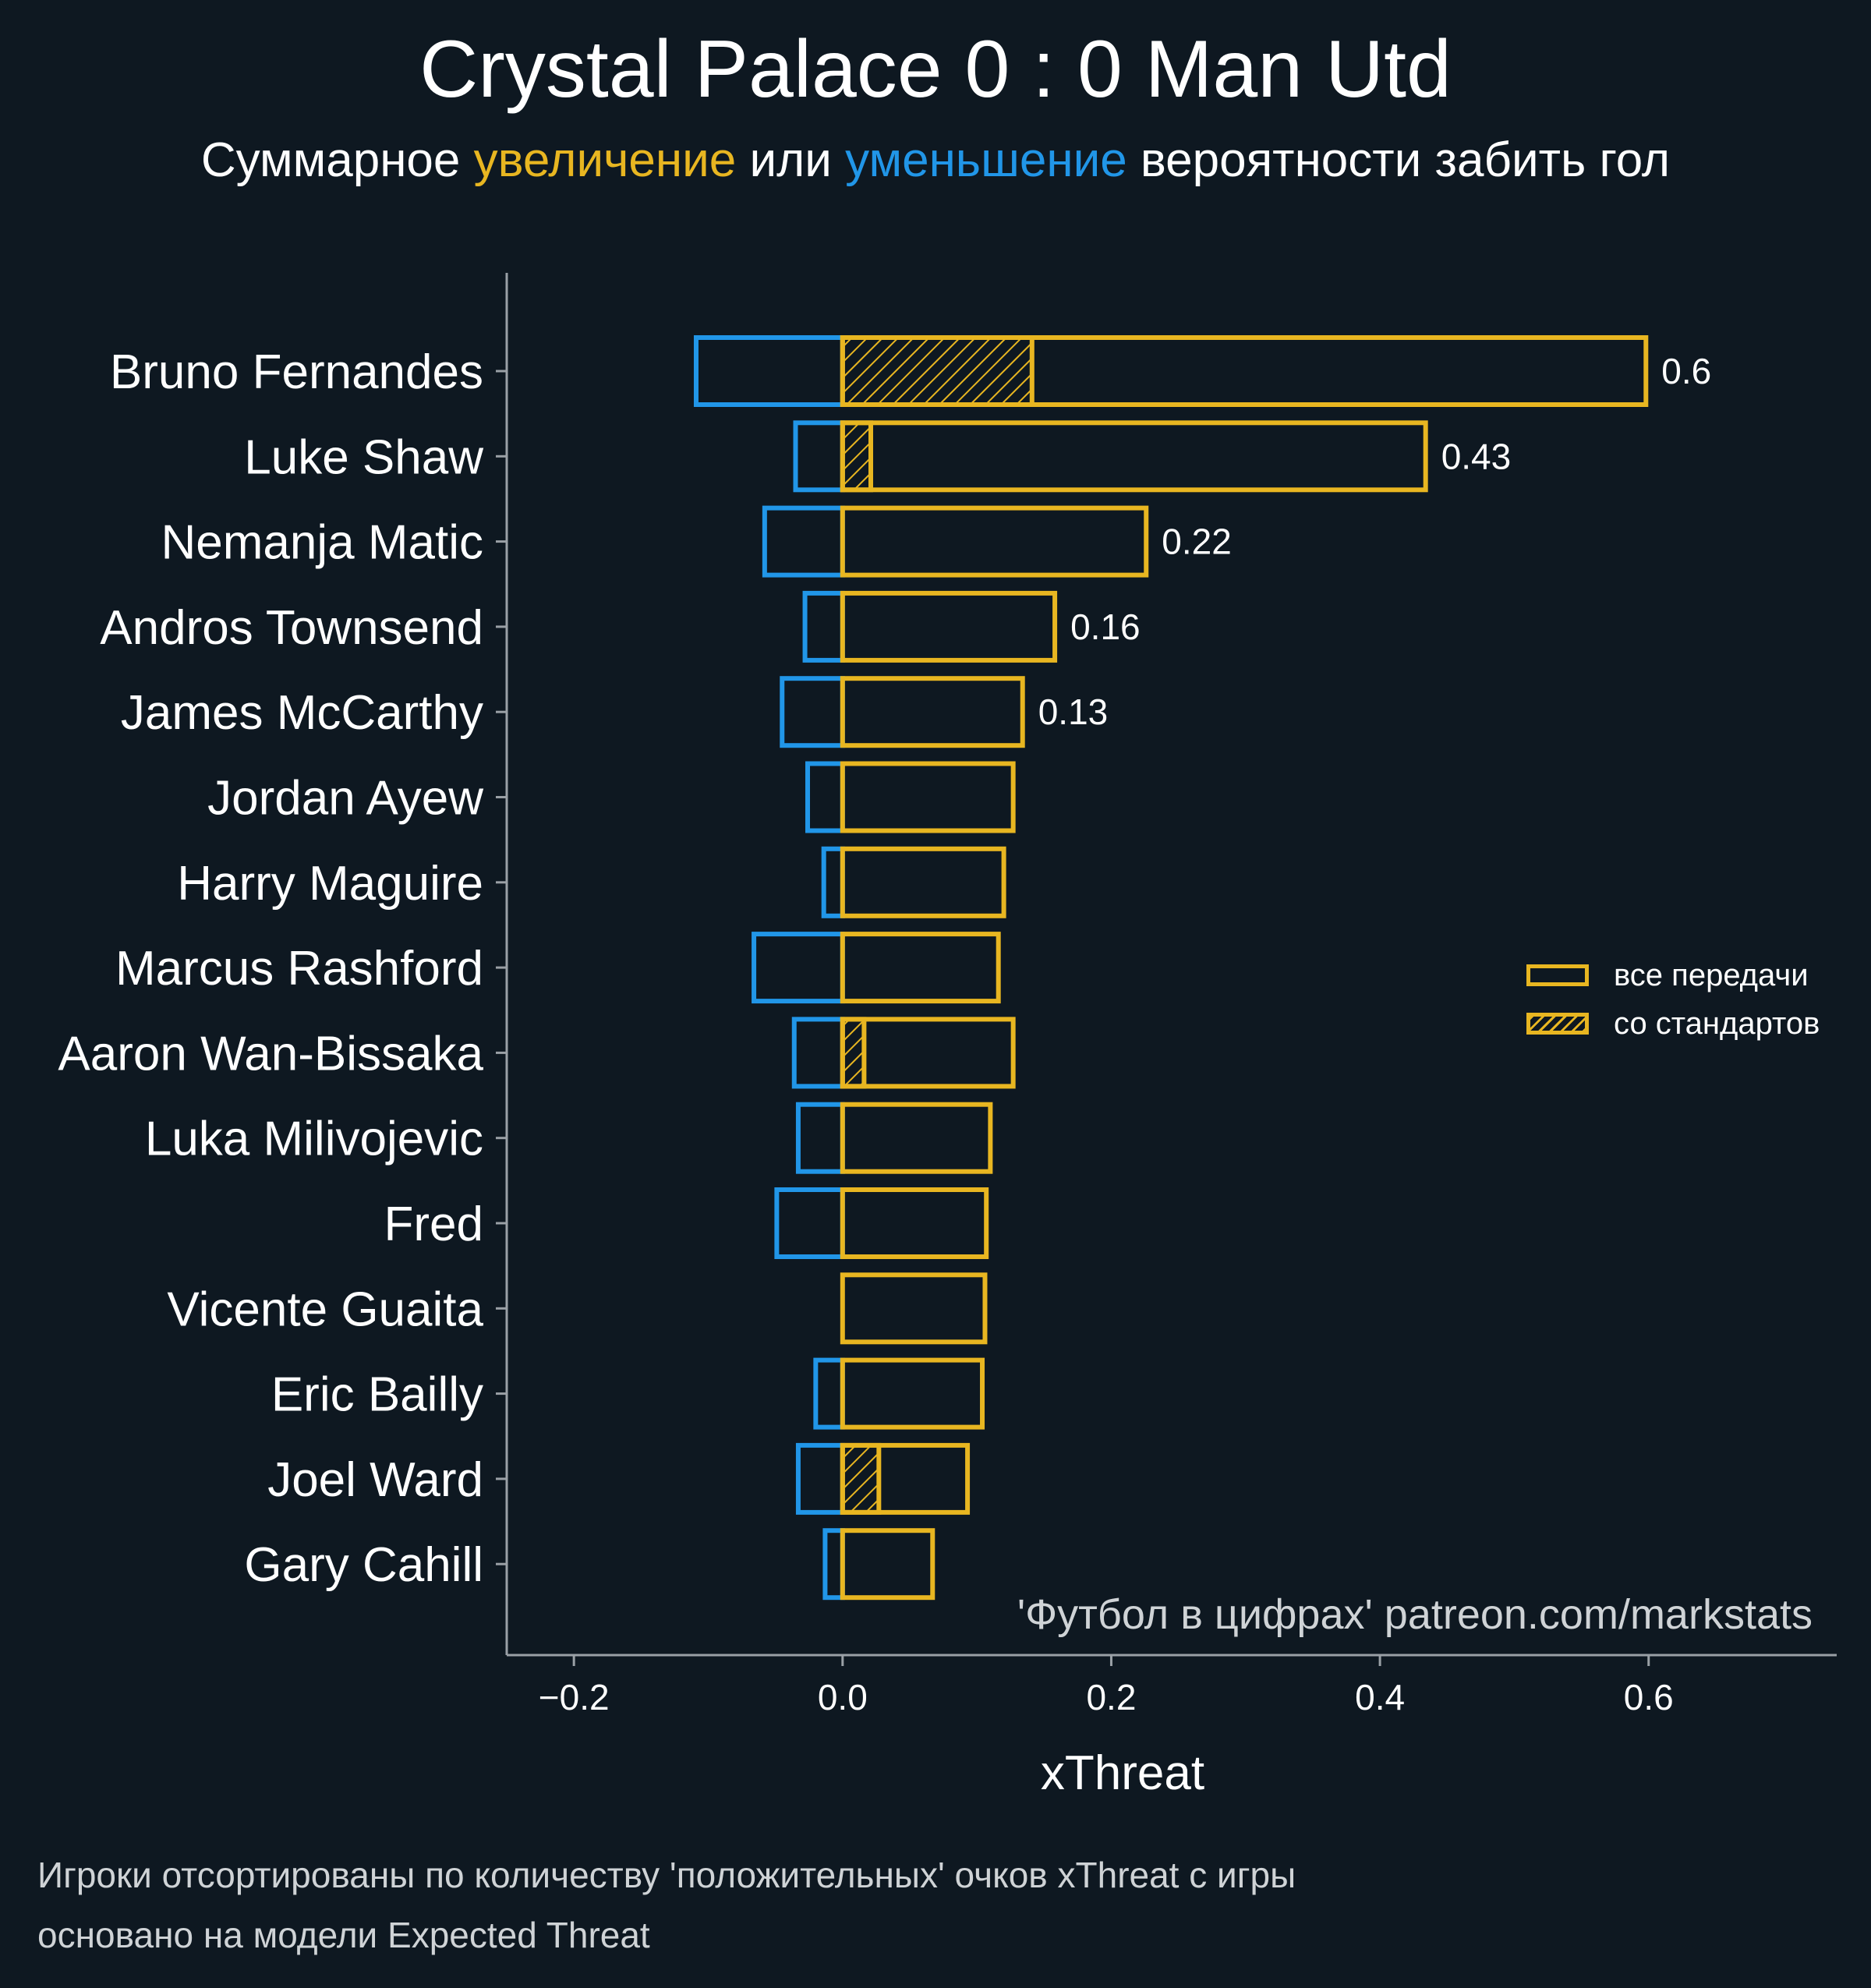 The height and width of the screenshot is (1988, 1871). Describe the element at coordinates (433, 1224) in the screenshot. I see `y-tick-label-fred: Fred` at that location.